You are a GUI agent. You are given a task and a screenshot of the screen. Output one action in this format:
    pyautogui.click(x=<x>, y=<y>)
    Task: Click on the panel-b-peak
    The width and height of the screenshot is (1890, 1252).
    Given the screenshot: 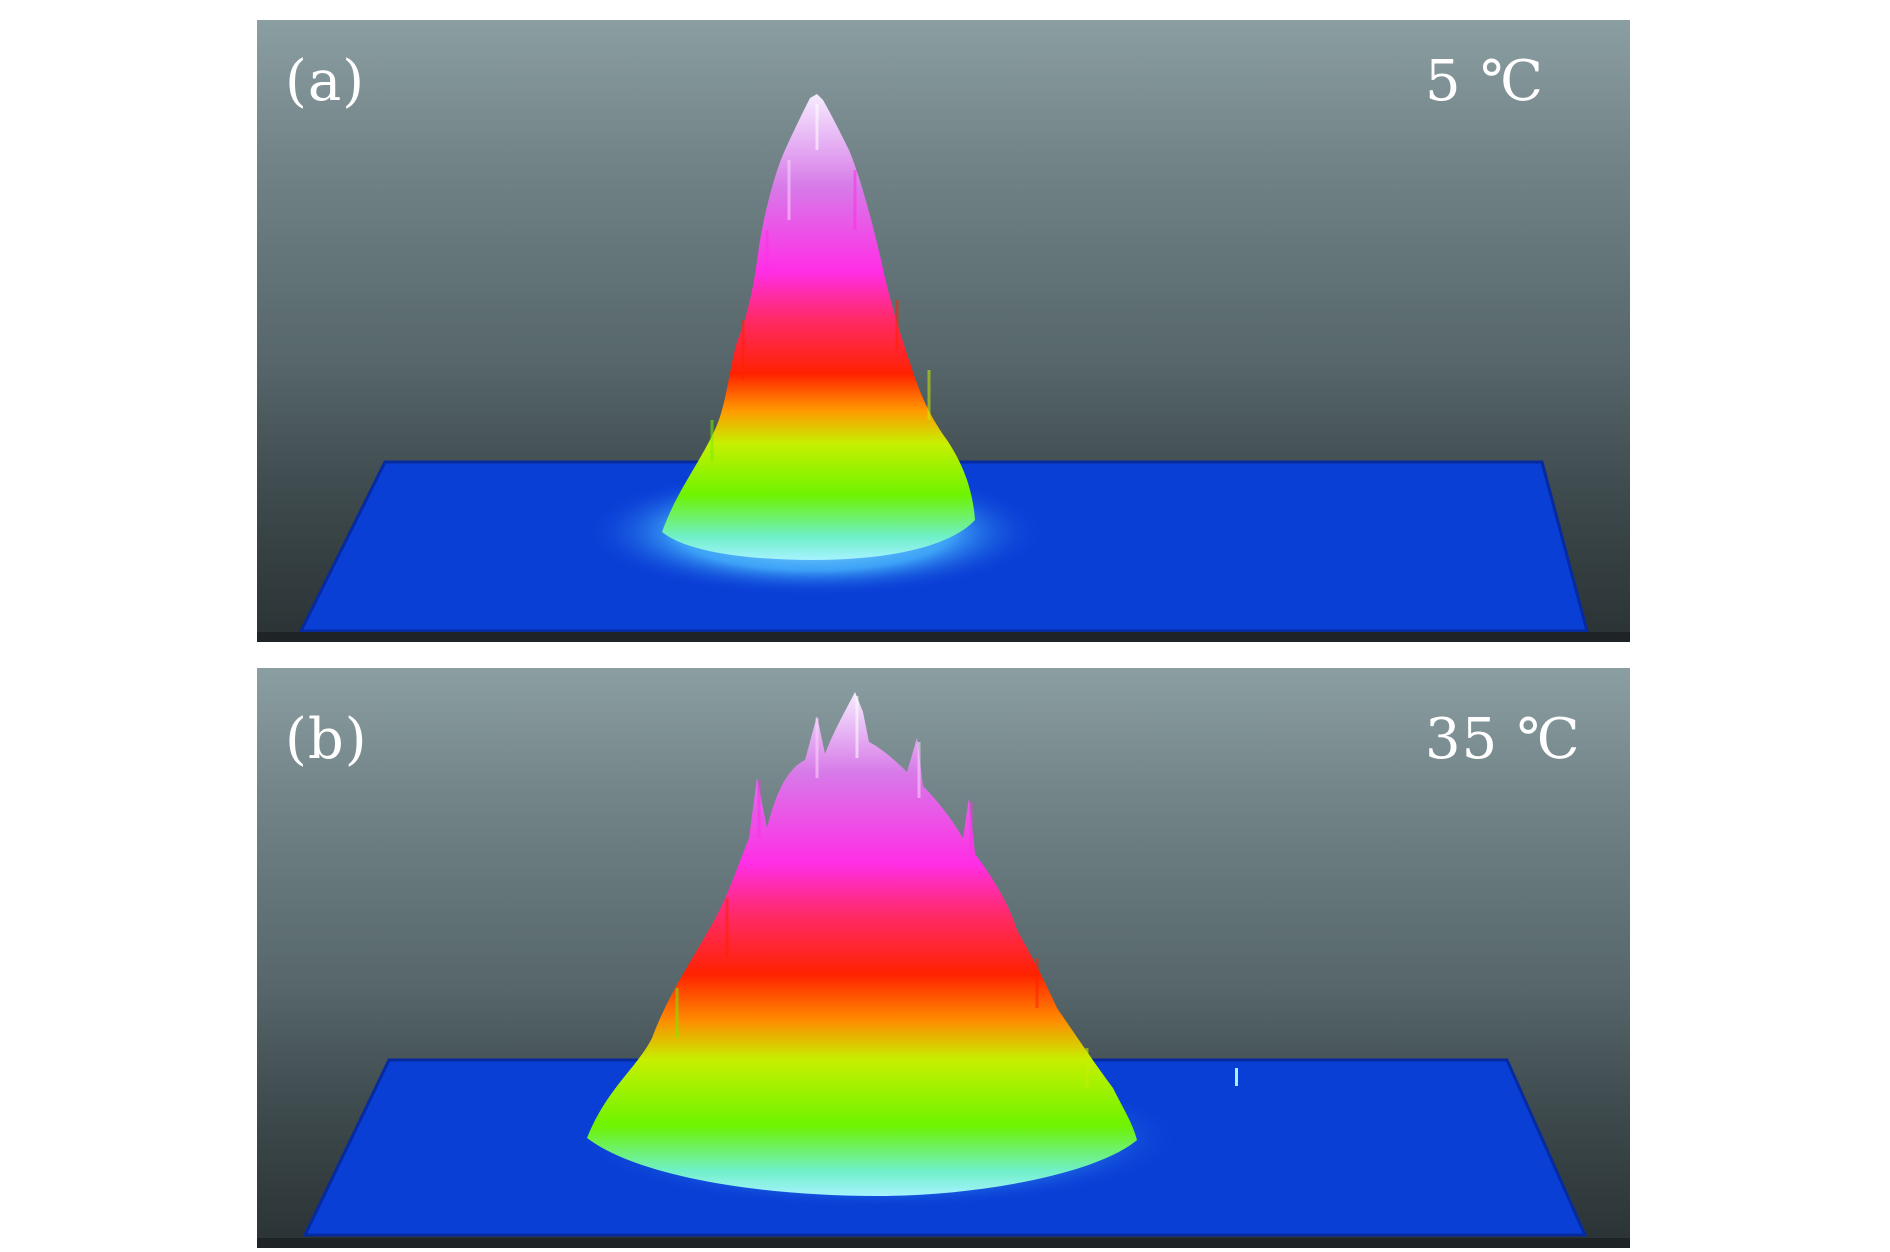 What is the action you would take?
    pyautogui.click(x=862, y=944)
    